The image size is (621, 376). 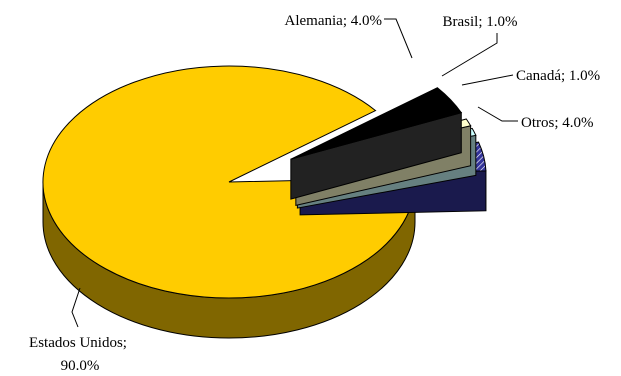 I want to click on leader-otros, so click(x=497, y=114).